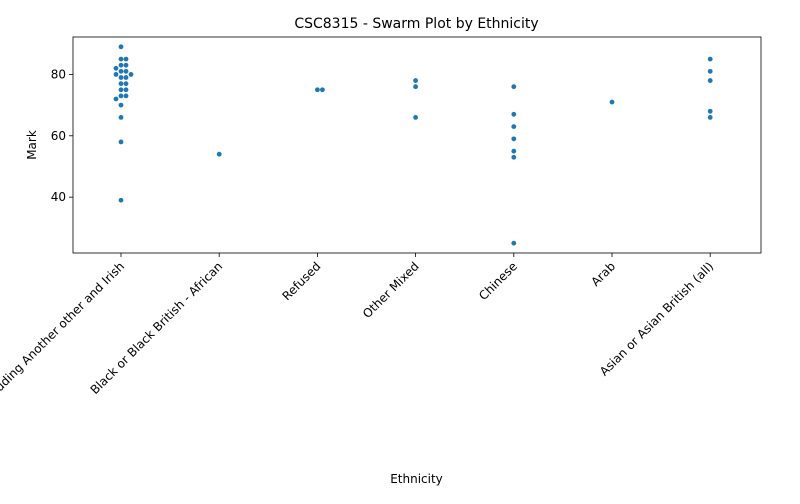 Image resolution: width=800 pixels, height=504 pixels. I want to click on y-tick-label: 60, so click(58, 136).